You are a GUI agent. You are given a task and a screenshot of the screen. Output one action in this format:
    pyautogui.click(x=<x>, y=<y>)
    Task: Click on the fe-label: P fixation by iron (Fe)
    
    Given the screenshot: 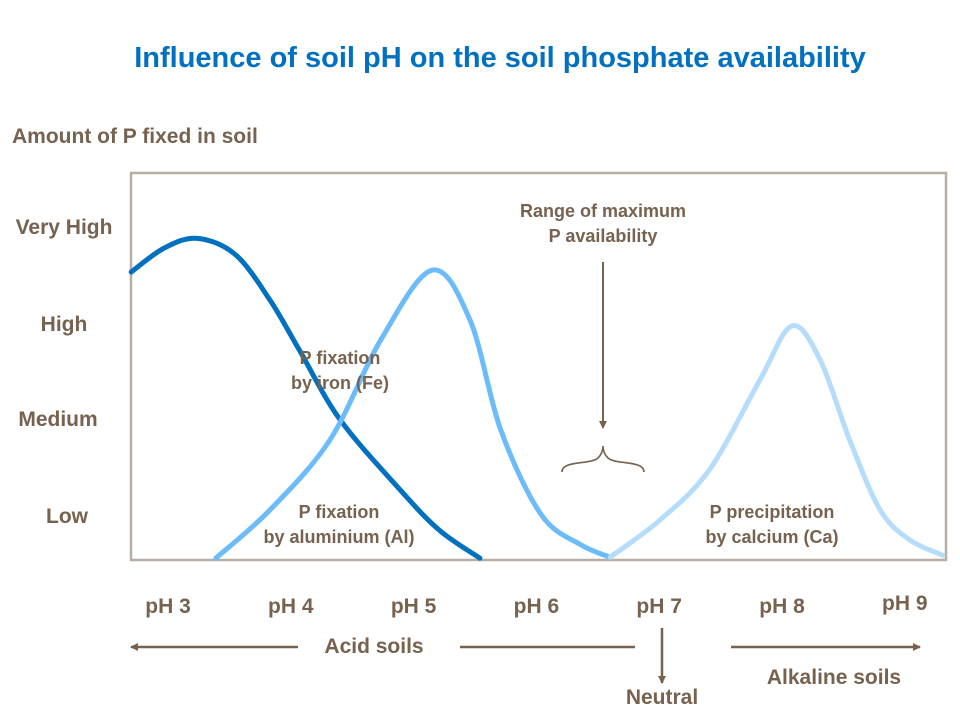 What is the action you would take?
    pyautogui.click(x=340, y=371)
    